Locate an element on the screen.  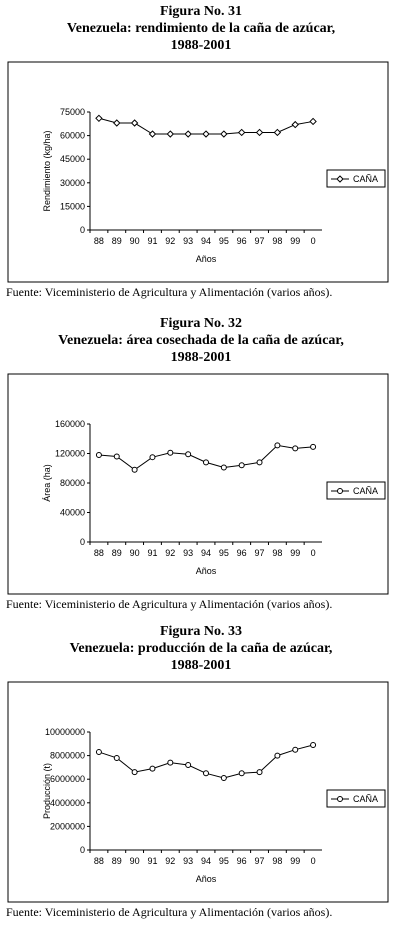
y-tick-label: 120000 is located at coordinates (70, 454).